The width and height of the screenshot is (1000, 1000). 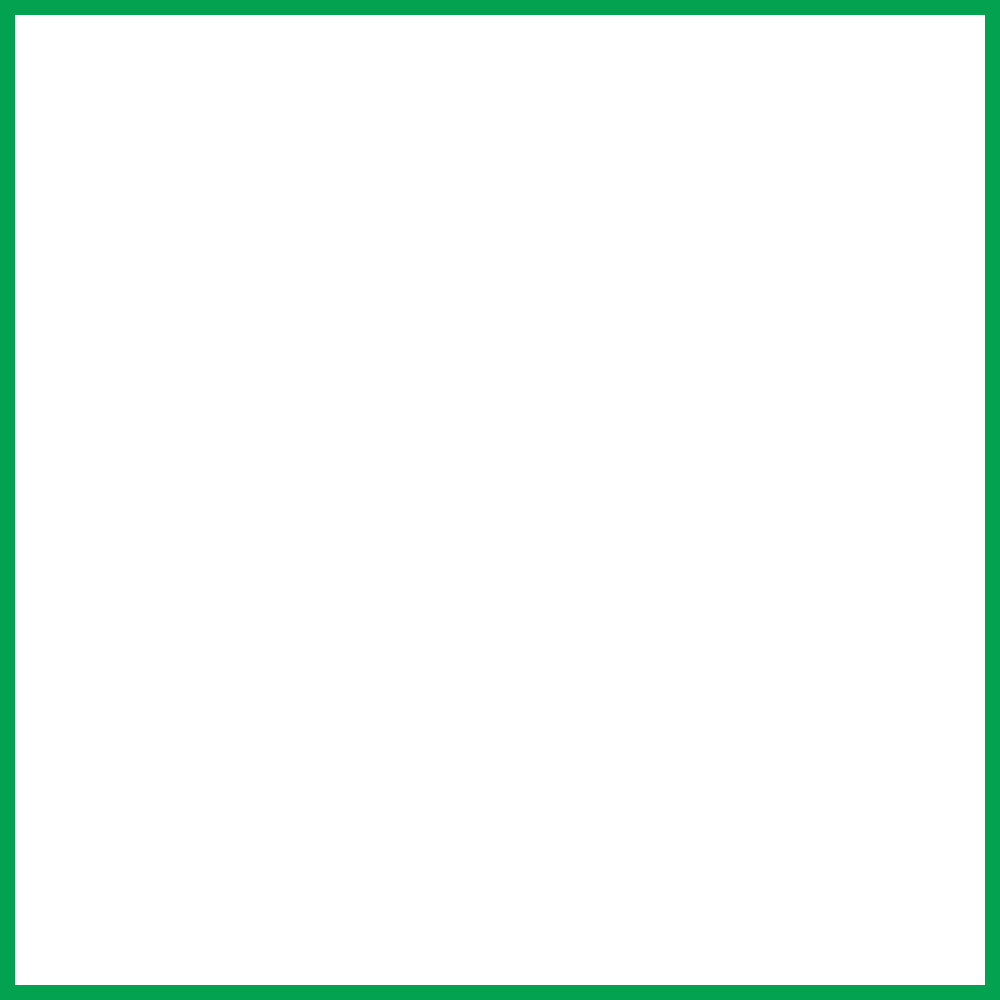 I want to click on page-title: MEASUREMENTS, so click(x=244, y=704).